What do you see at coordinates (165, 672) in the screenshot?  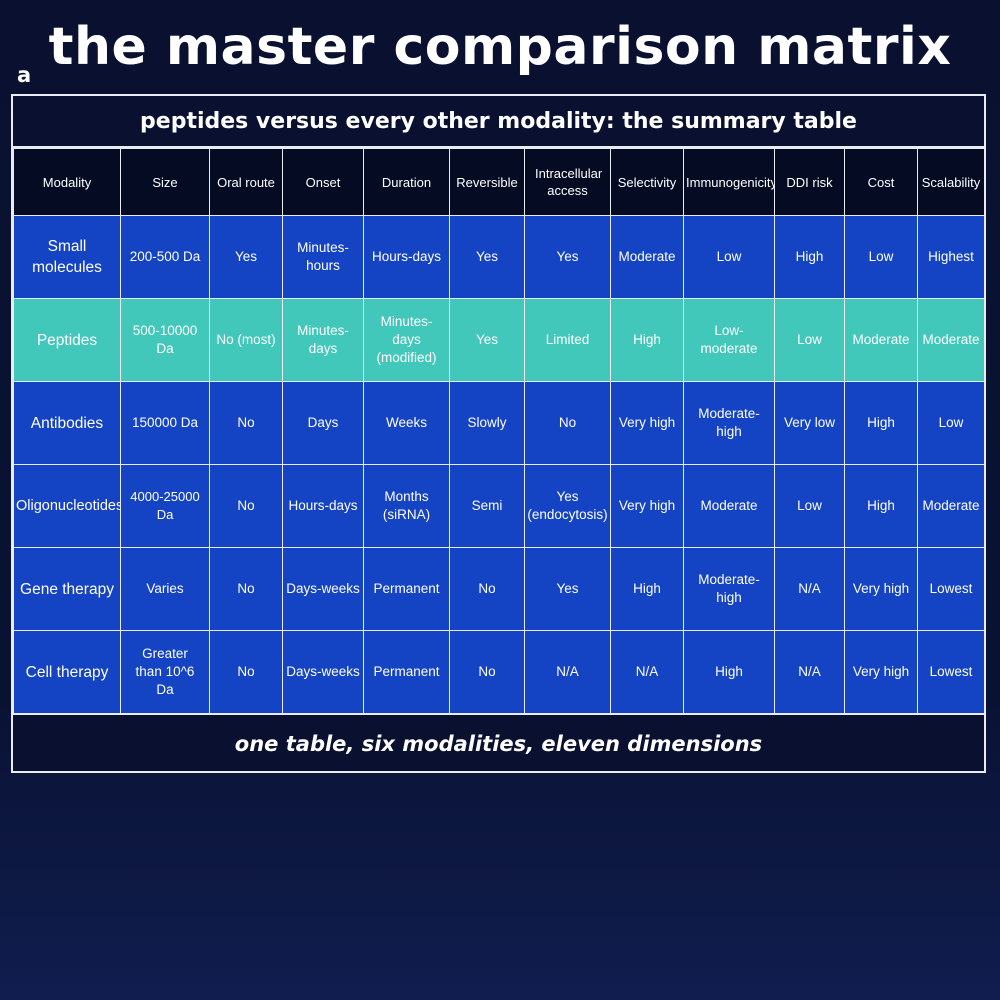 I see `table-cell: Greater than 10^6 Da` at bounding box center [165, 672].